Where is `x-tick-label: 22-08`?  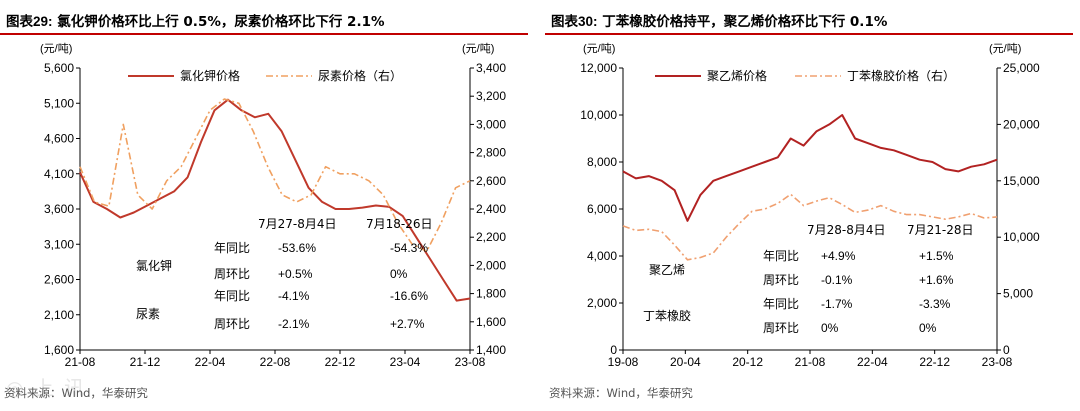 x-tick-label: 22-08 is located at coordinates (275, 362).